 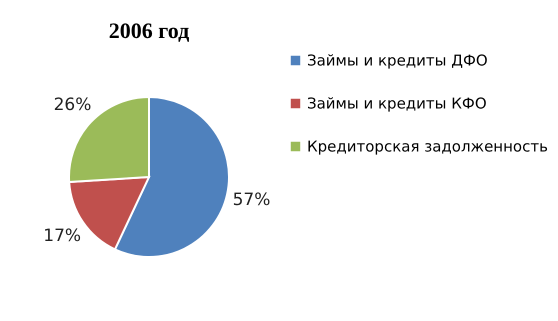 What do you see at coordinates (427, 147) in the screenshot?
I see `legend-label: Кредиторская задолженность` at bounding box center [427, 147].